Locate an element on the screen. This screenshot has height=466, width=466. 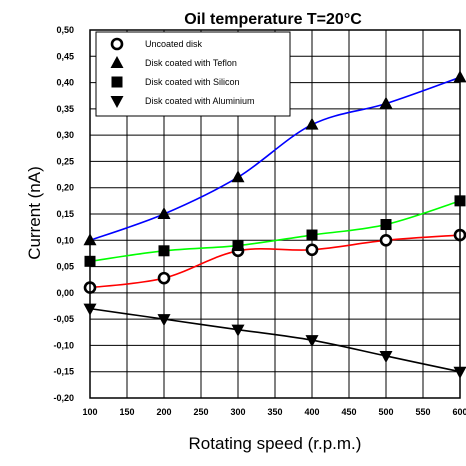
x-tick-label: 250 is located at coordinates (200, 412).